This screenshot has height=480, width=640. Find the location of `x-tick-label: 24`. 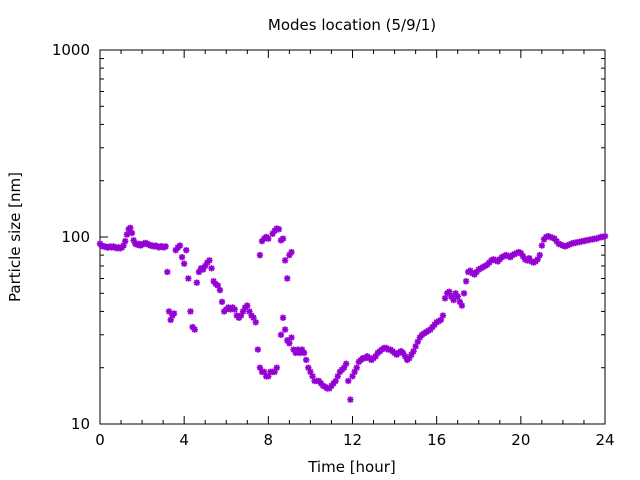

x-tick-label: 24 is located at coordinates (604, 440).